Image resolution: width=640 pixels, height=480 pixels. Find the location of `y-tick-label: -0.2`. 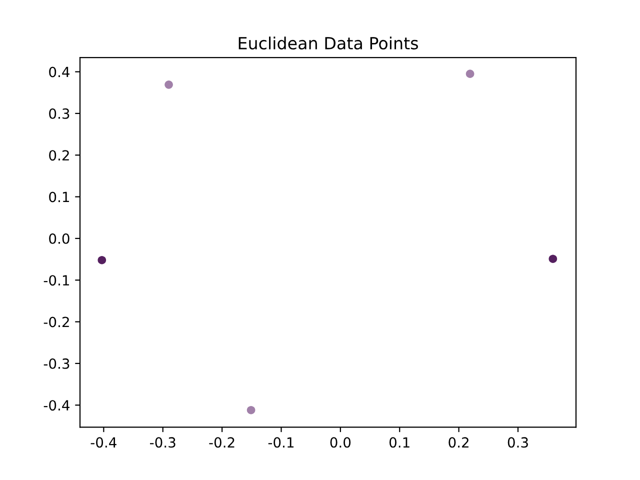

y-tick-label: -0.2 is located at coordinates (56, 322).